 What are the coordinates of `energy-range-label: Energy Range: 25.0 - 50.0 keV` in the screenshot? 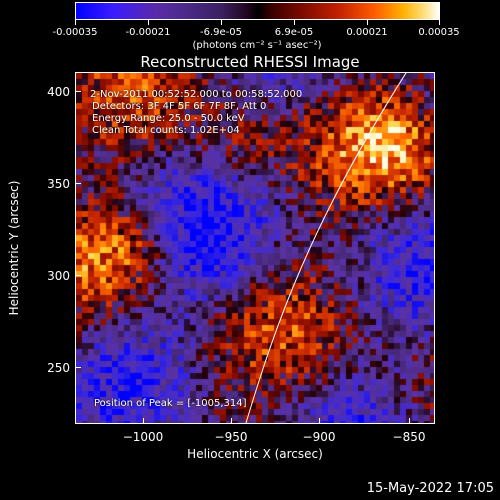 It's located at (168, 118).